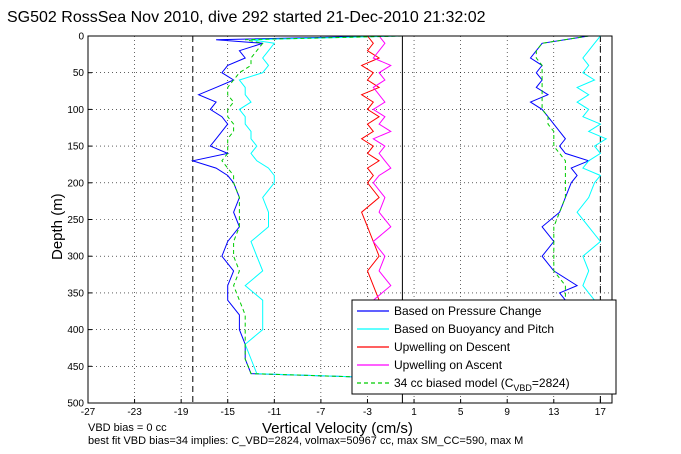 Image resolution: width=681 pixels, height=454 pixels. I want to click on legend-label-model: 34 cc biased model (CVBD=2824), so click(482, 384).